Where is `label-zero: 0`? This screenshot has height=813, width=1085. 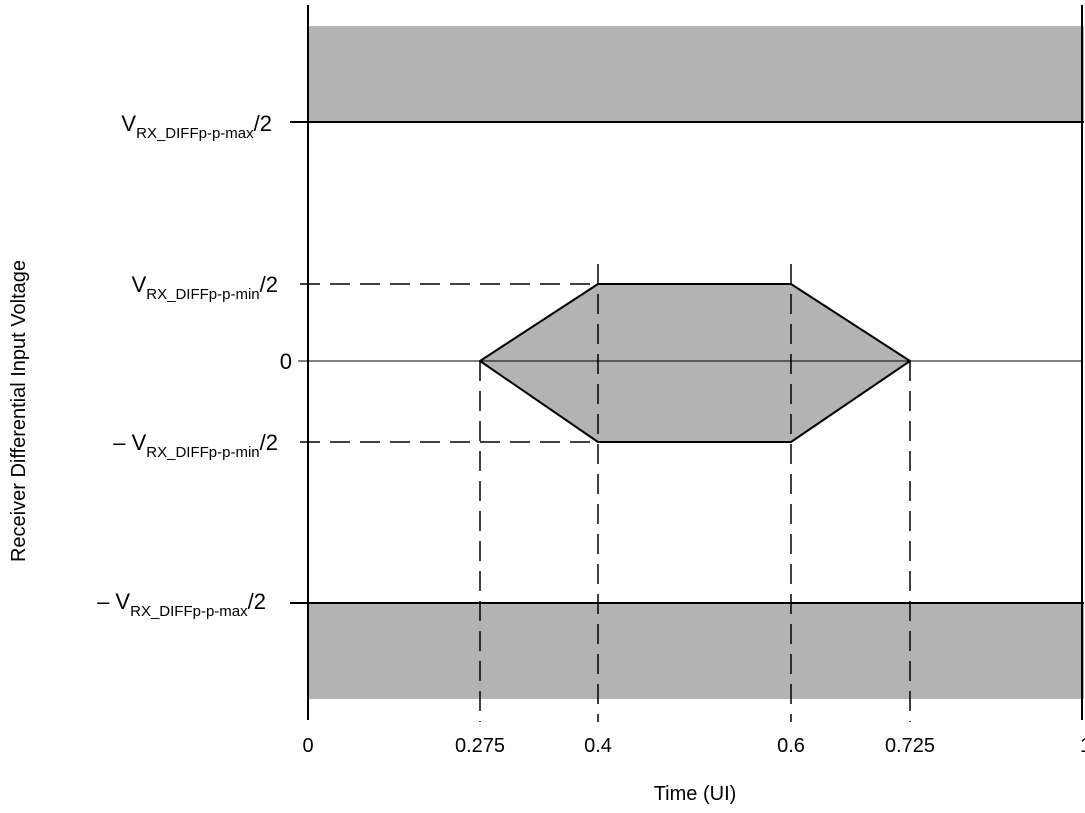 label-zero: 0 is located at coordinates (286, 361).